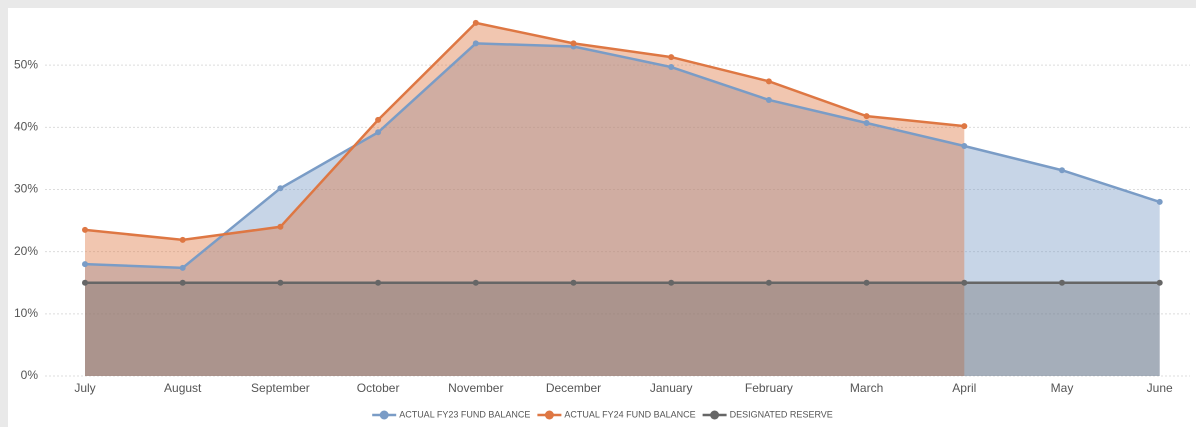 This screenshot has width=1196, height=427. Describe the element at coordinates (573, 388) in the screenshot. I see `x-tick-label: December` at that location.